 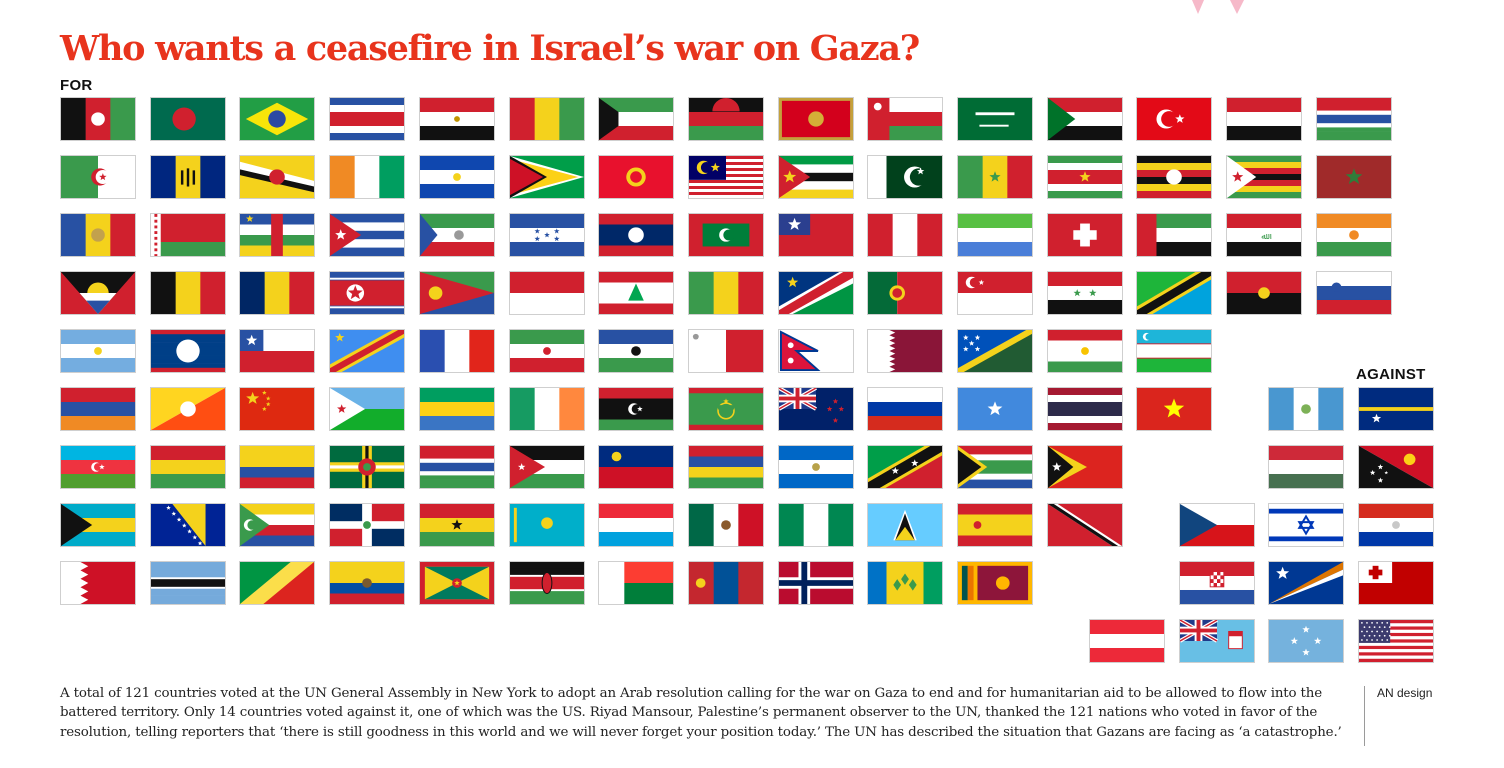 What do you see at coordinates (187, 351) in the screenshot?
I see `flag-belize` at bounding box center [187, 351].